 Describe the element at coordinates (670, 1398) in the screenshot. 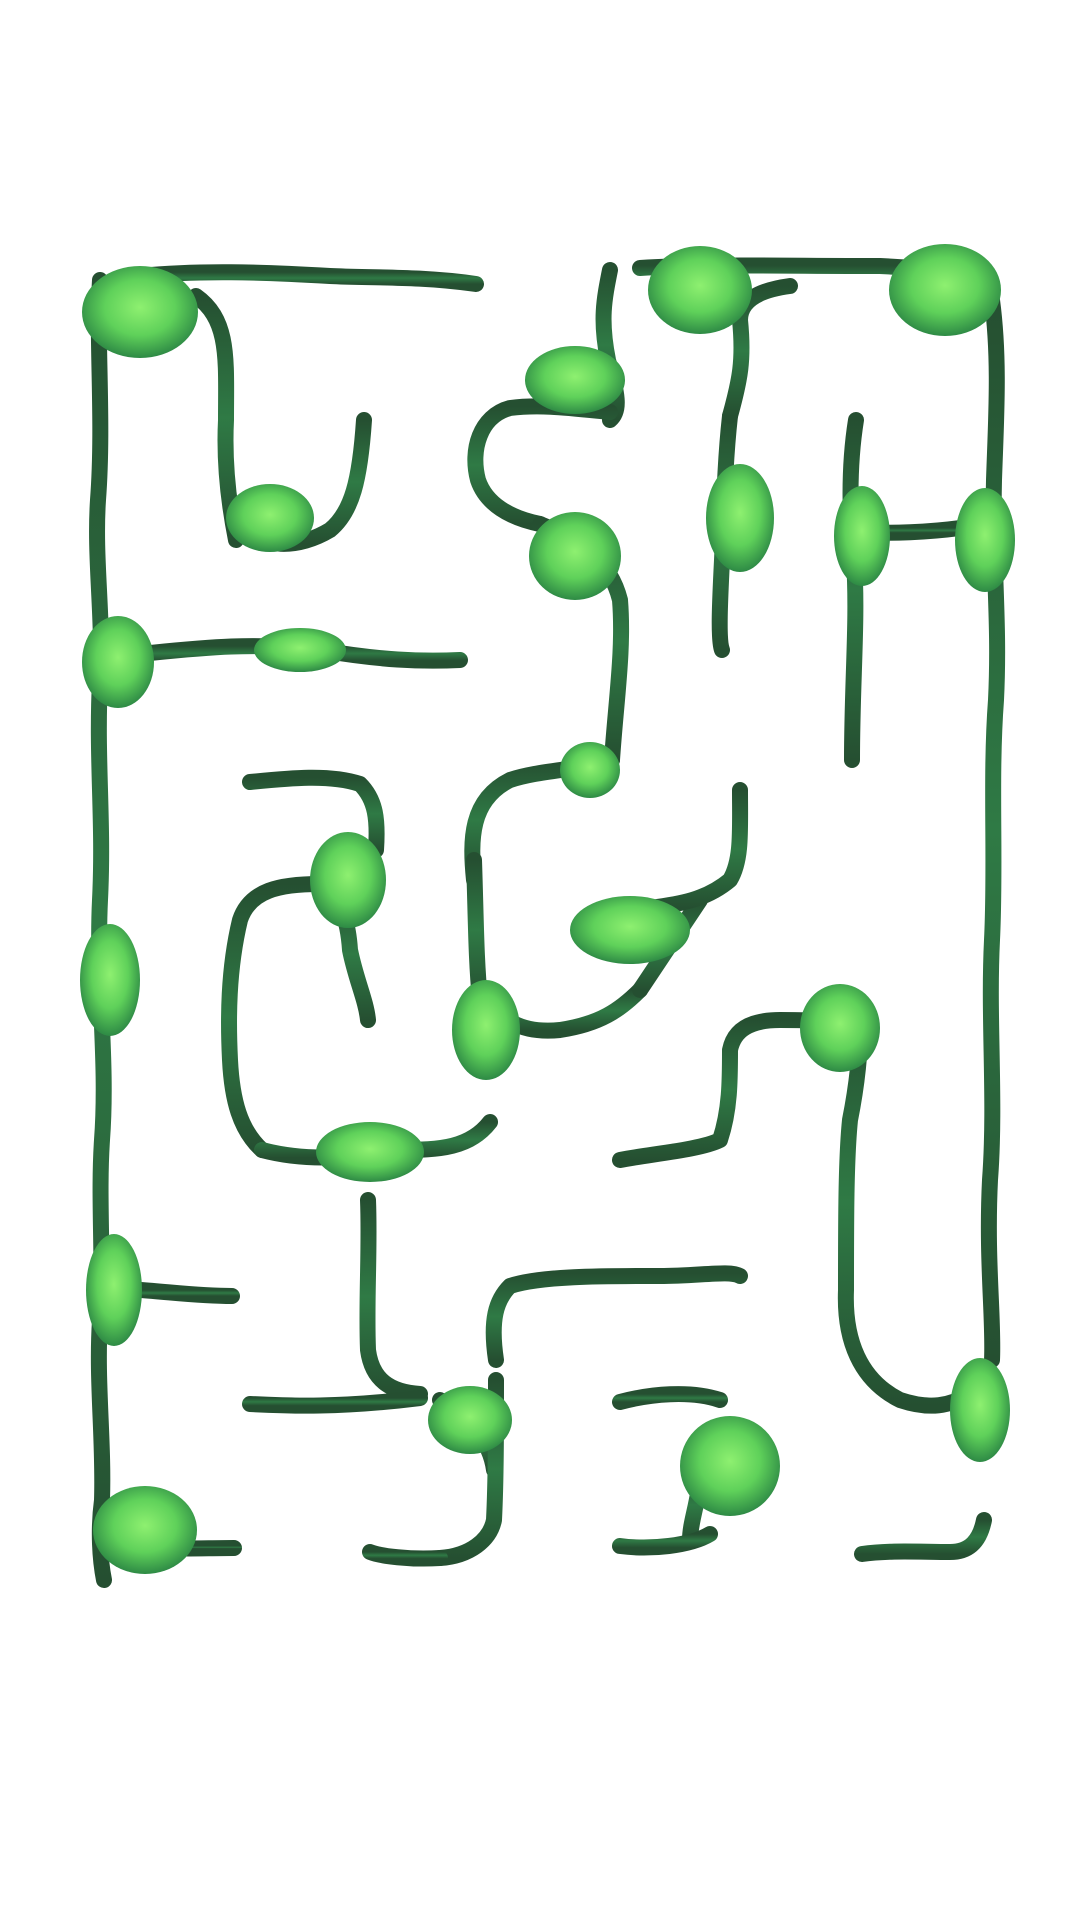

I see `wall-lower-s-top` at that location.